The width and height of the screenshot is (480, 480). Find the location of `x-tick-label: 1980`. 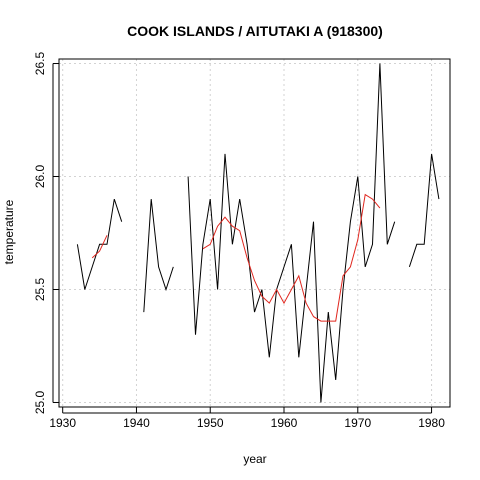

x-tick-label: 1980 is located at coordinates (431, 423).